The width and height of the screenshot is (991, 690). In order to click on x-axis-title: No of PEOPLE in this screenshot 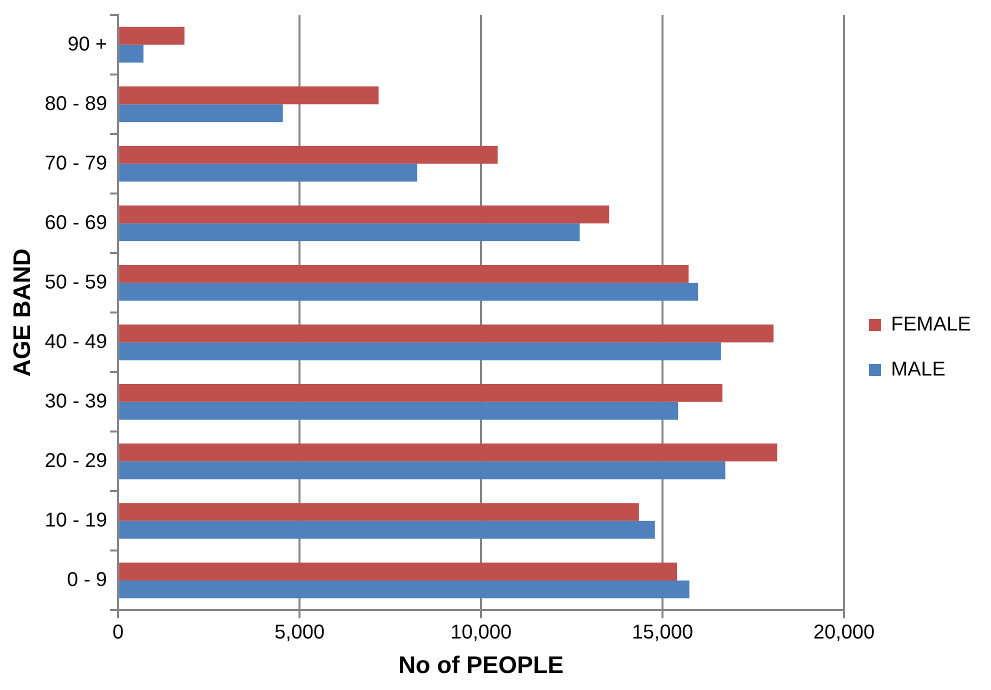, I will do `click(481, 666)`.